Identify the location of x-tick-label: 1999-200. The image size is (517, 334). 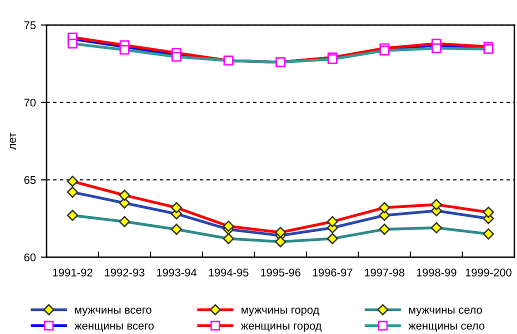
(489, 272).